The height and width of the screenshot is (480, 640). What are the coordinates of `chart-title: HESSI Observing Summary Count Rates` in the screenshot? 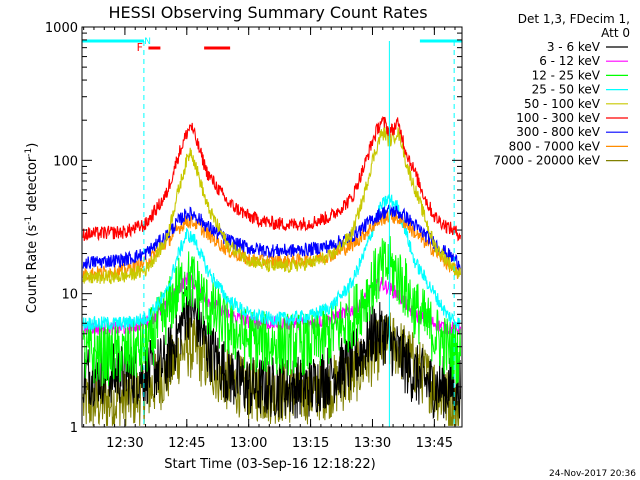 It's located at (267, 12).